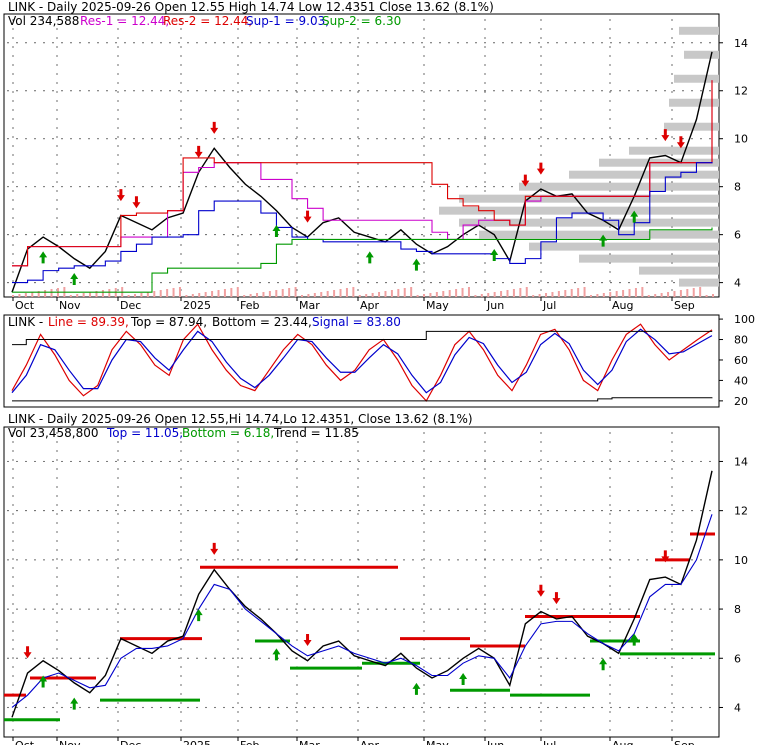 The width and height of the screenshot is (780, 749). Describe the element at coordinates (684, 305) in the screenshot. I see `x-tick-label: Sep` at that location.